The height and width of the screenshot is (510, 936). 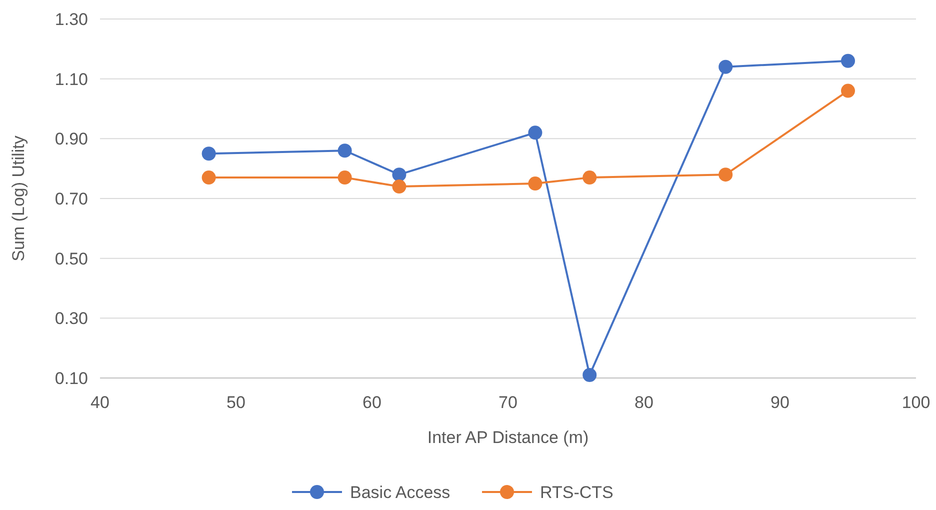 What do you see at coordinates (71, 378) in the screenshot?
I see `y-tick-label: 0.10` at bounding box center [71, 378].